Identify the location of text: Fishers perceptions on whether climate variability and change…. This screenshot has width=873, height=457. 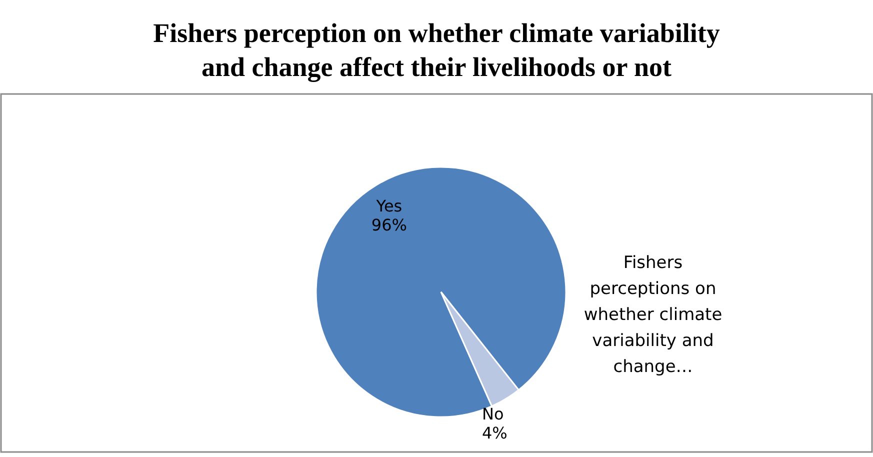
(653, 315).